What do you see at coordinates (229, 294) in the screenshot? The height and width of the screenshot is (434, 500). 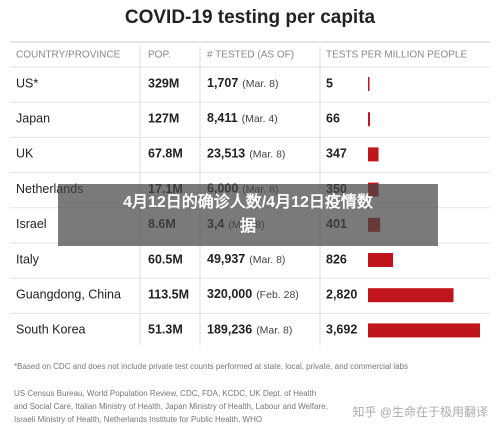 I see `tested-count: 320,000` at bounding box center [229, 294].